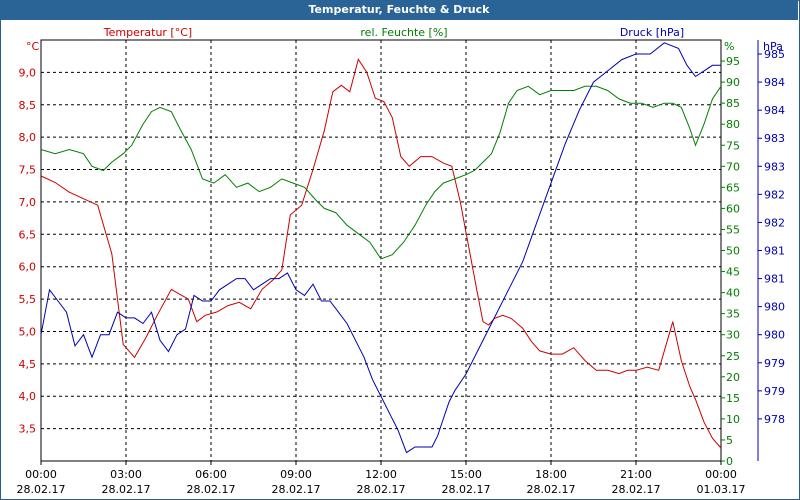 The height and width of the screenshot is (500, 800). What do you see at coordinates (733, 335) in the screenshot?
I see `humidity-tick-label: 30` at bounding box center [733, 335].